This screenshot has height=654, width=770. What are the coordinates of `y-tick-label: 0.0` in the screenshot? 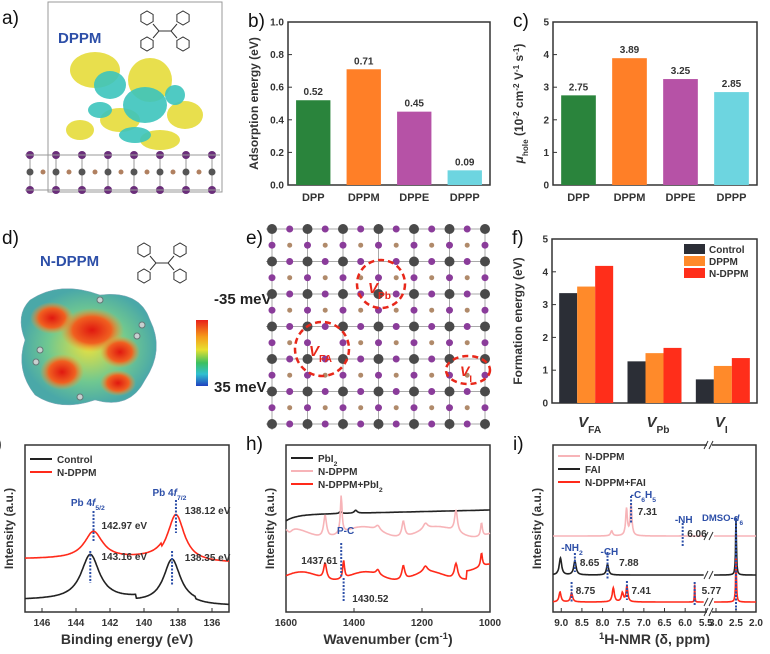 It's located at (277, 186).